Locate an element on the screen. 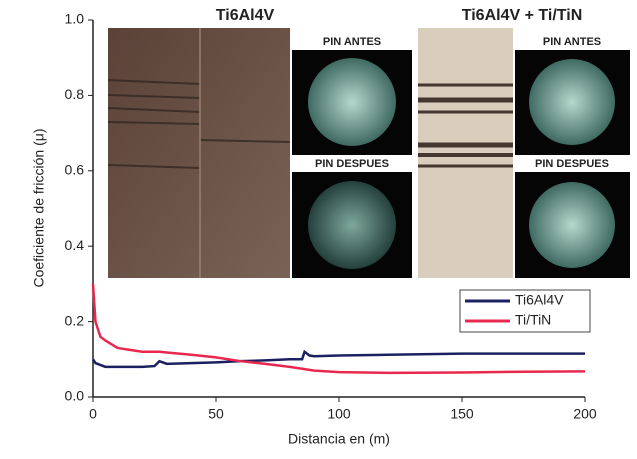 The image size is (637, 459). y-tick-label: 0.8 is located at coordinates (75, 94).